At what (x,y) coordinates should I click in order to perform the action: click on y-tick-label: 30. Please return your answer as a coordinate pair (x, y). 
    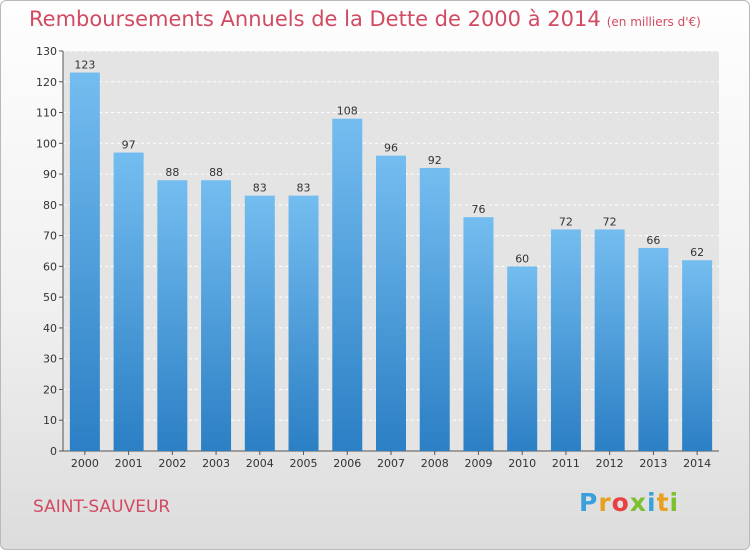
    Looking at the image, I should click on (50, 359).